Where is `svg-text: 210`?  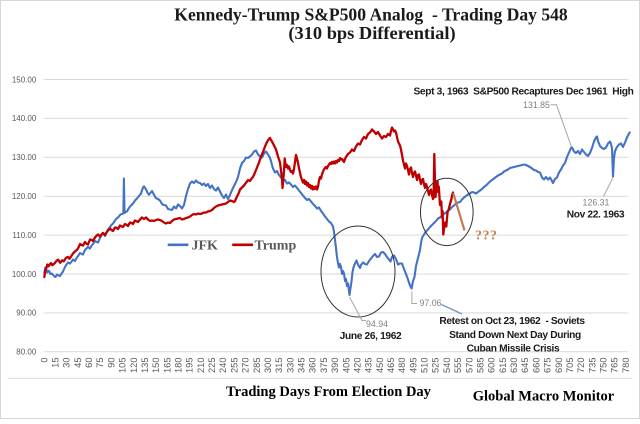 svg-text: 210 is located at coordinates (201, 366).